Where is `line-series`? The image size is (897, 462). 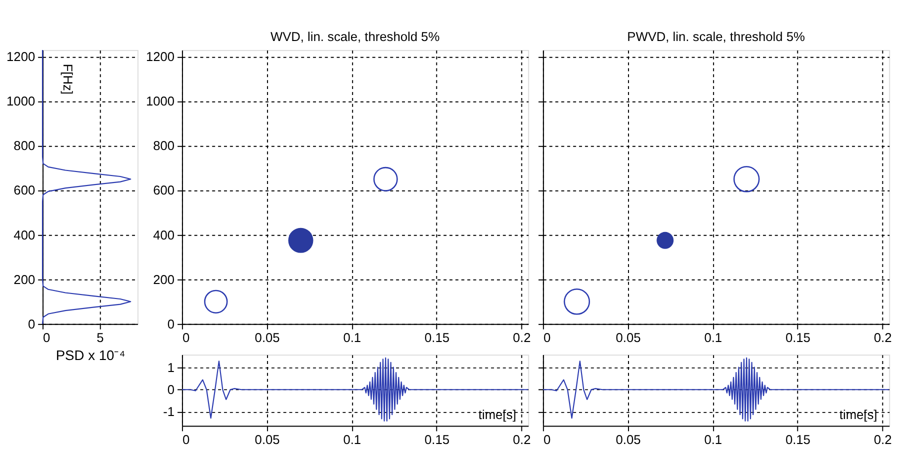
line-series is located at coordinates (355, 389).